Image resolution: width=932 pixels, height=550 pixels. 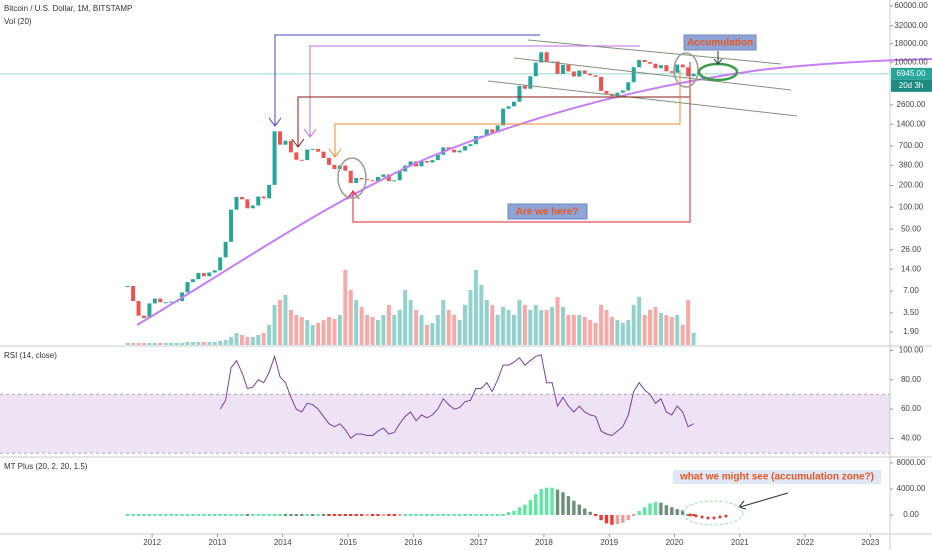 What do you see at coordinates (871, 542) in the screenshot?
I see `x-tick-label: 2023` at bounding box center [871, 542].